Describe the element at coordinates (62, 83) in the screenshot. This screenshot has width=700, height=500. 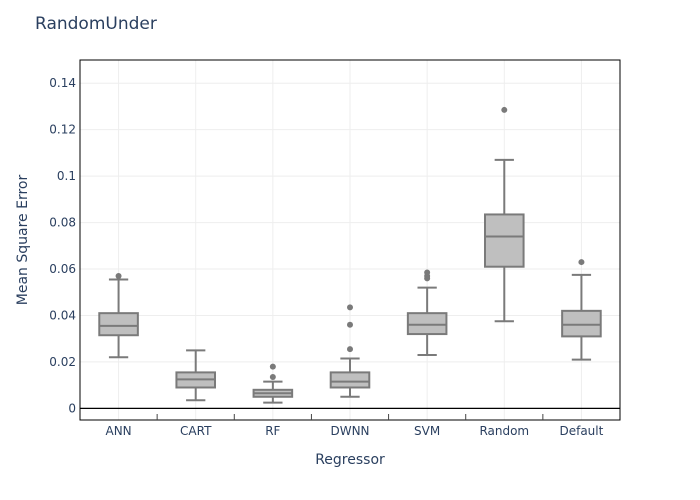
I see `y-tick-label: 0.14` at that location.